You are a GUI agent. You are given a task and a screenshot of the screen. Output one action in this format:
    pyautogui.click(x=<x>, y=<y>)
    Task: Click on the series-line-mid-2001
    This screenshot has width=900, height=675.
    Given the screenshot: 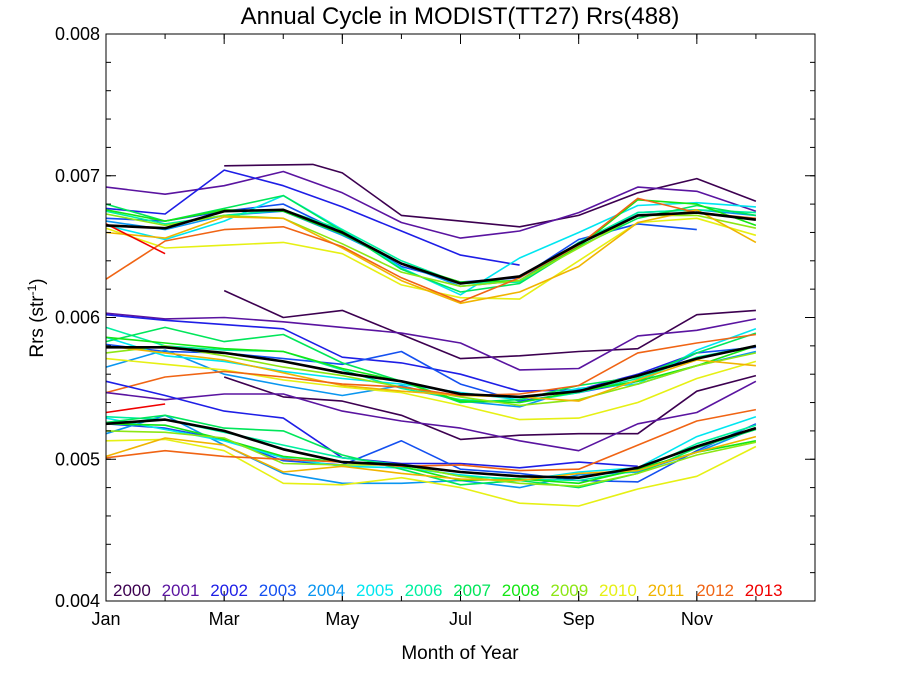 What is the action you would take?
    pyautogui.click(x=431, y=341)
    